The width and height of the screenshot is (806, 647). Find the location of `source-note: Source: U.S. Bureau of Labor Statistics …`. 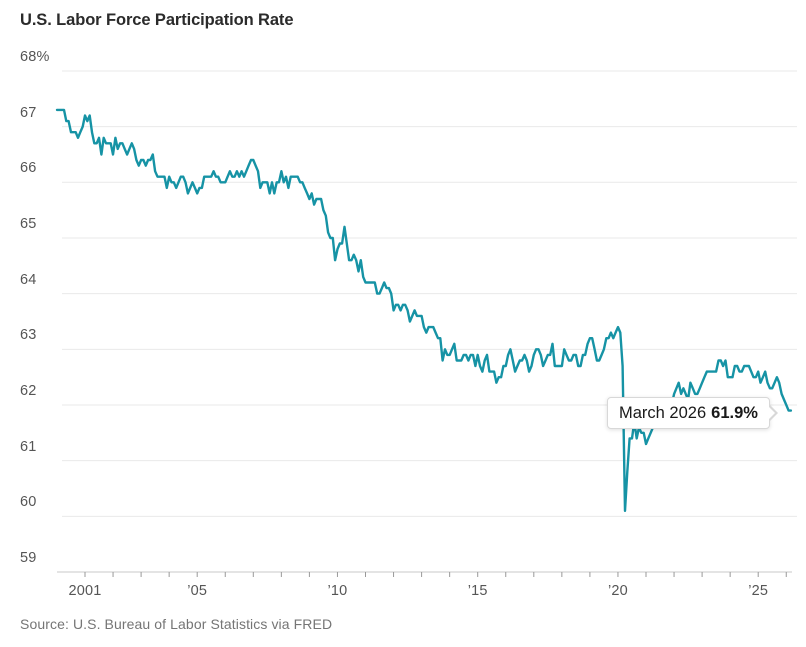

source-note: Source: U.S. Bureau of Labor Statistics … is located at coordinates (176, 624).